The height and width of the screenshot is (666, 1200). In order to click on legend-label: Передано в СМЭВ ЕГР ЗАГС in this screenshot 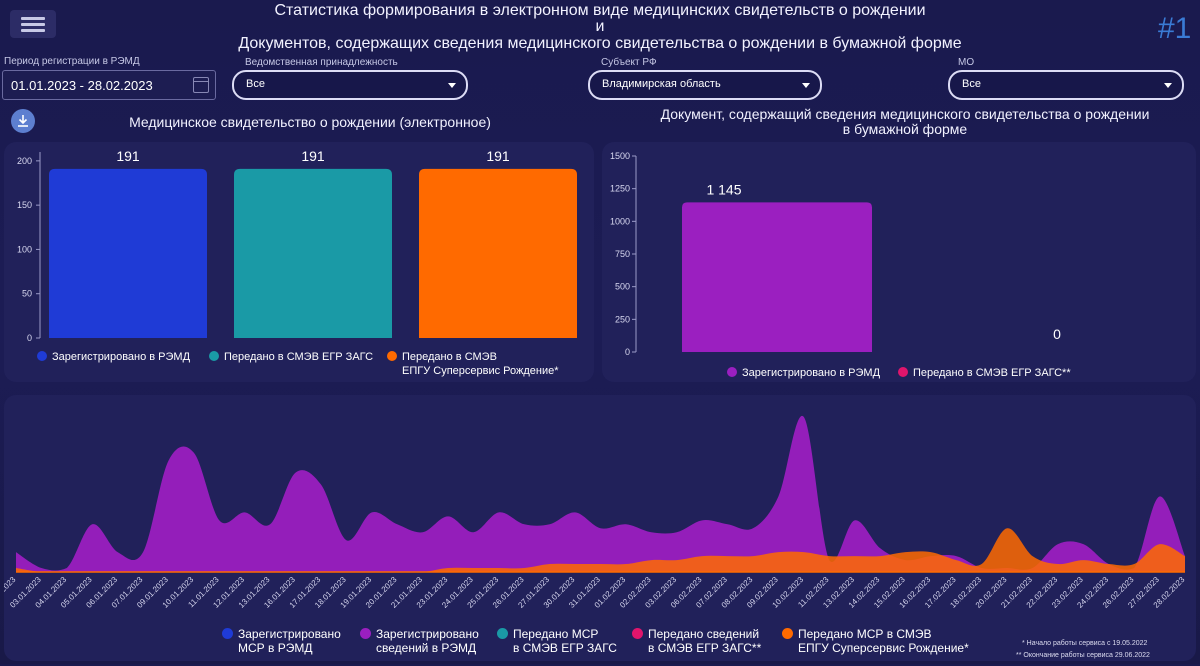, I will do `click(299, 357)`.